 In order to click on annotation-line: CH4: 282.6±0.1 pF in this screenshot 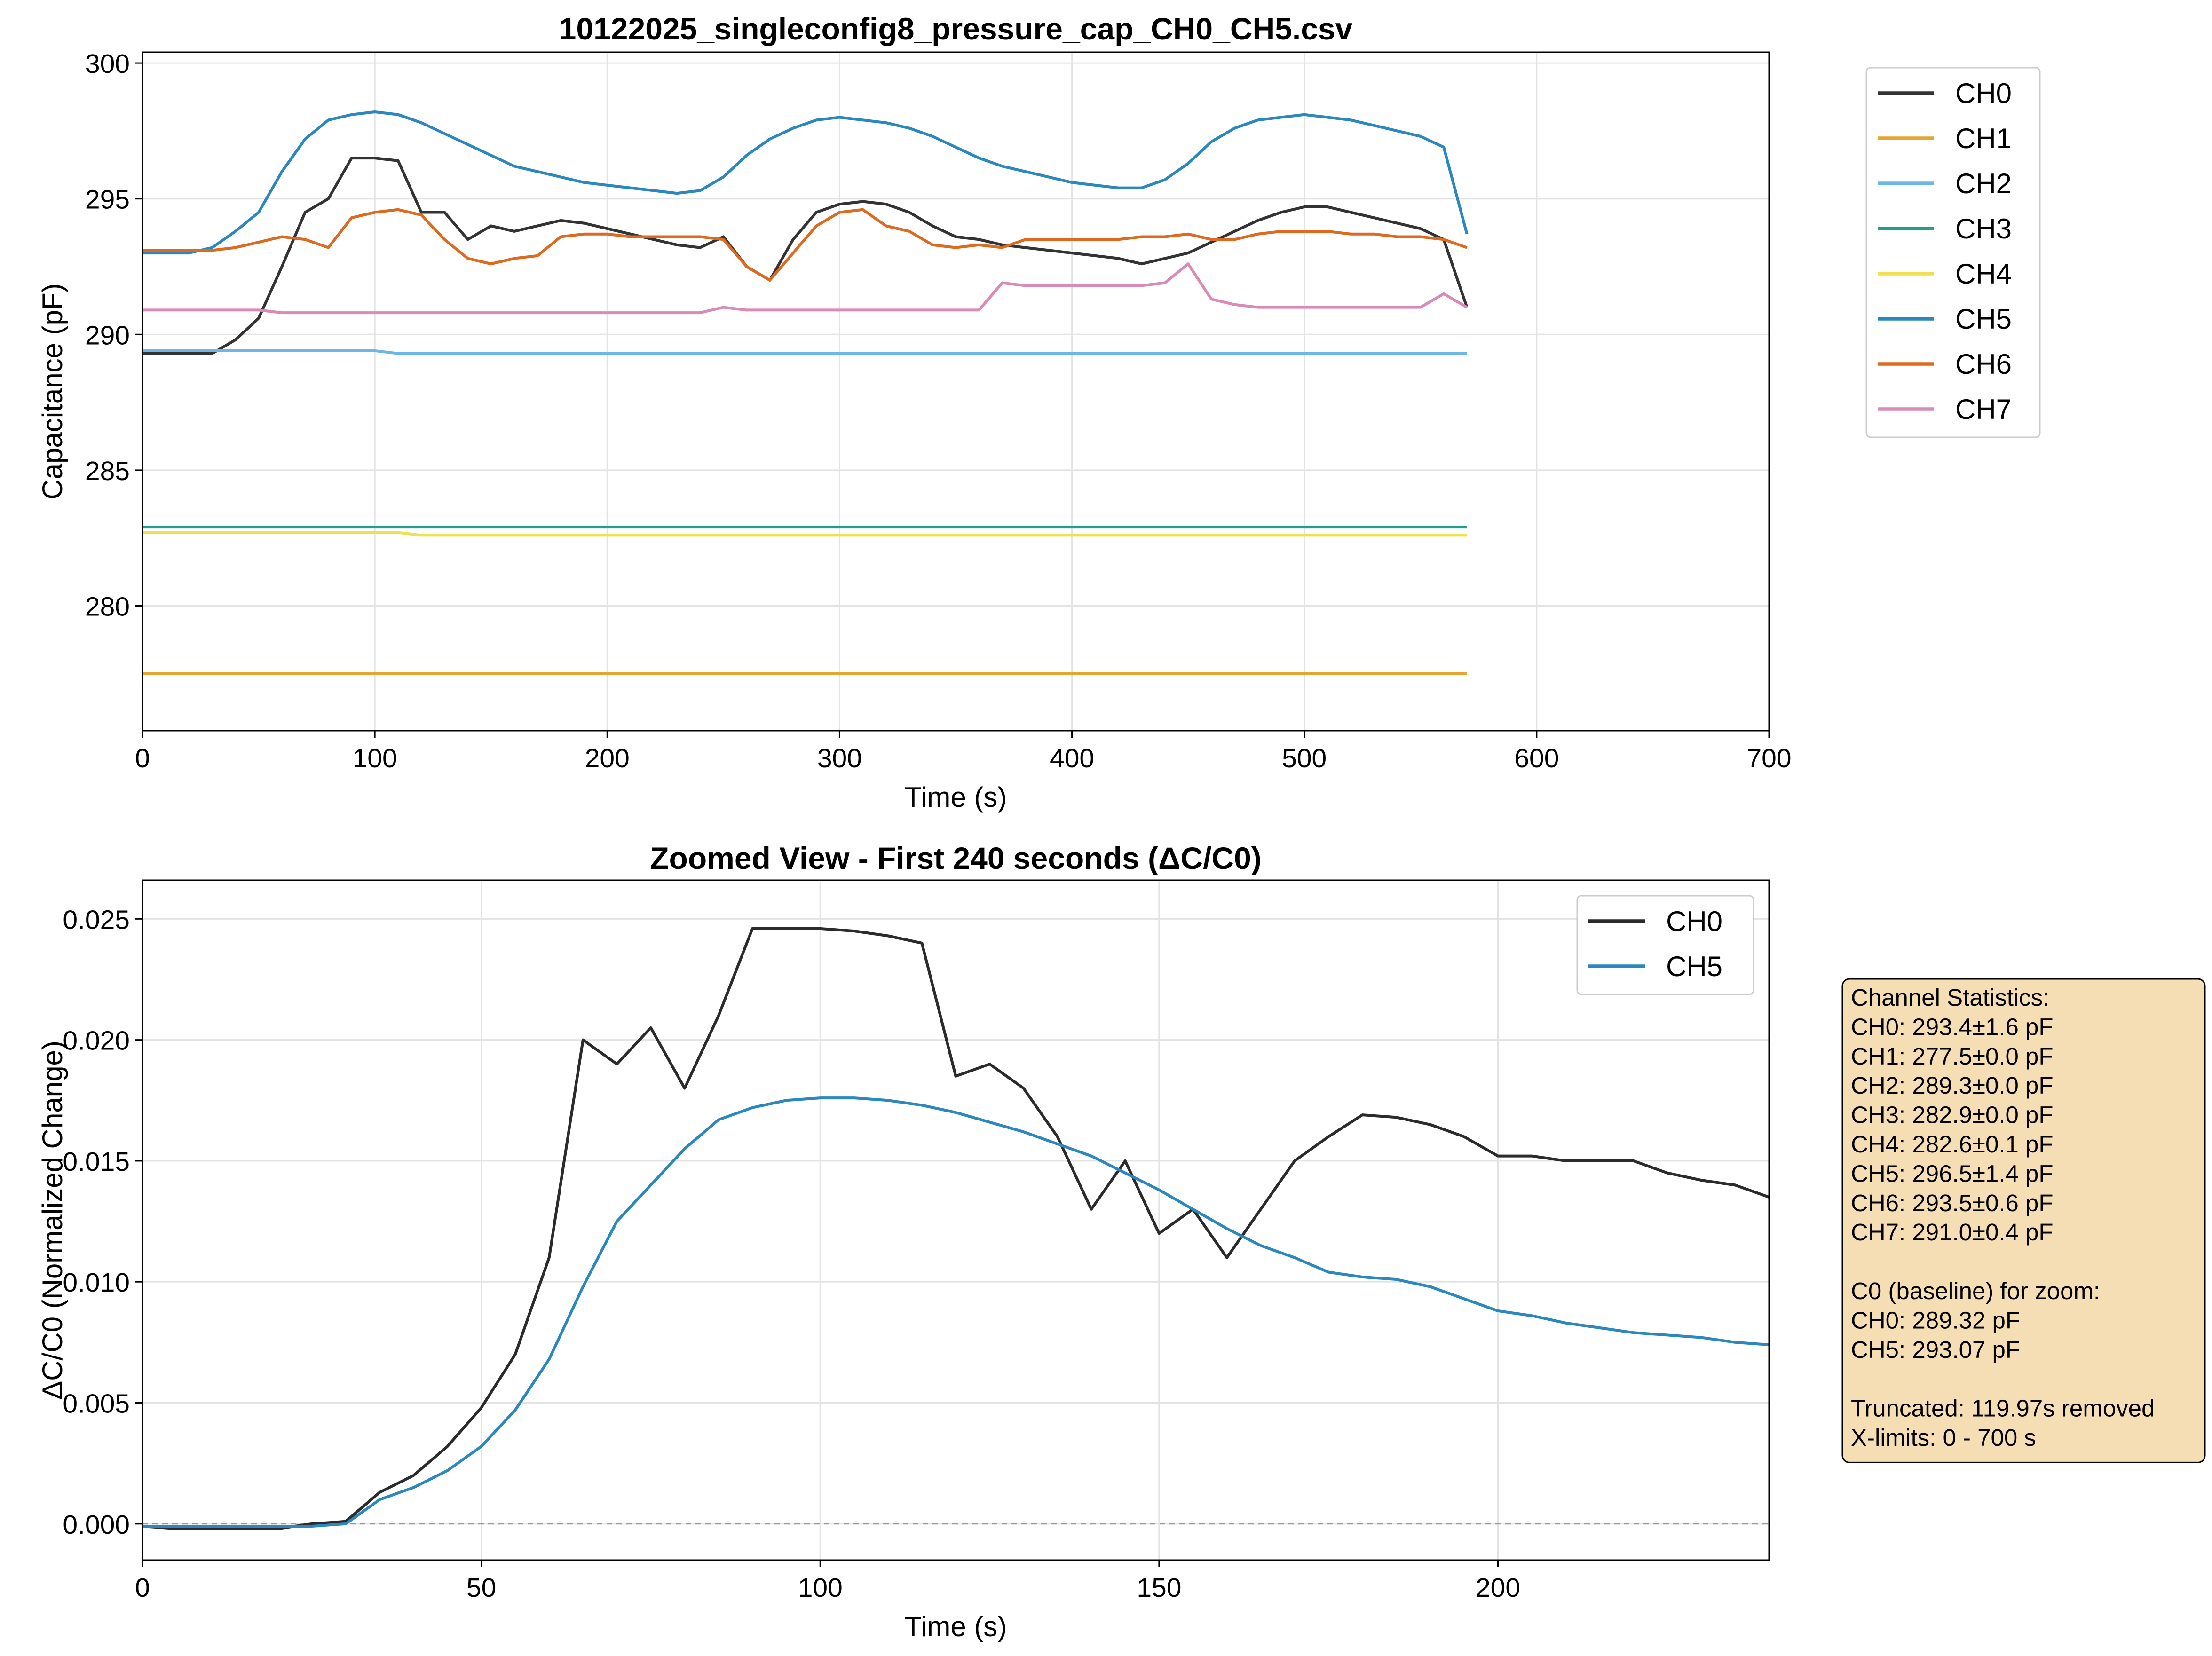, I will do `click(1952, 1144)`.